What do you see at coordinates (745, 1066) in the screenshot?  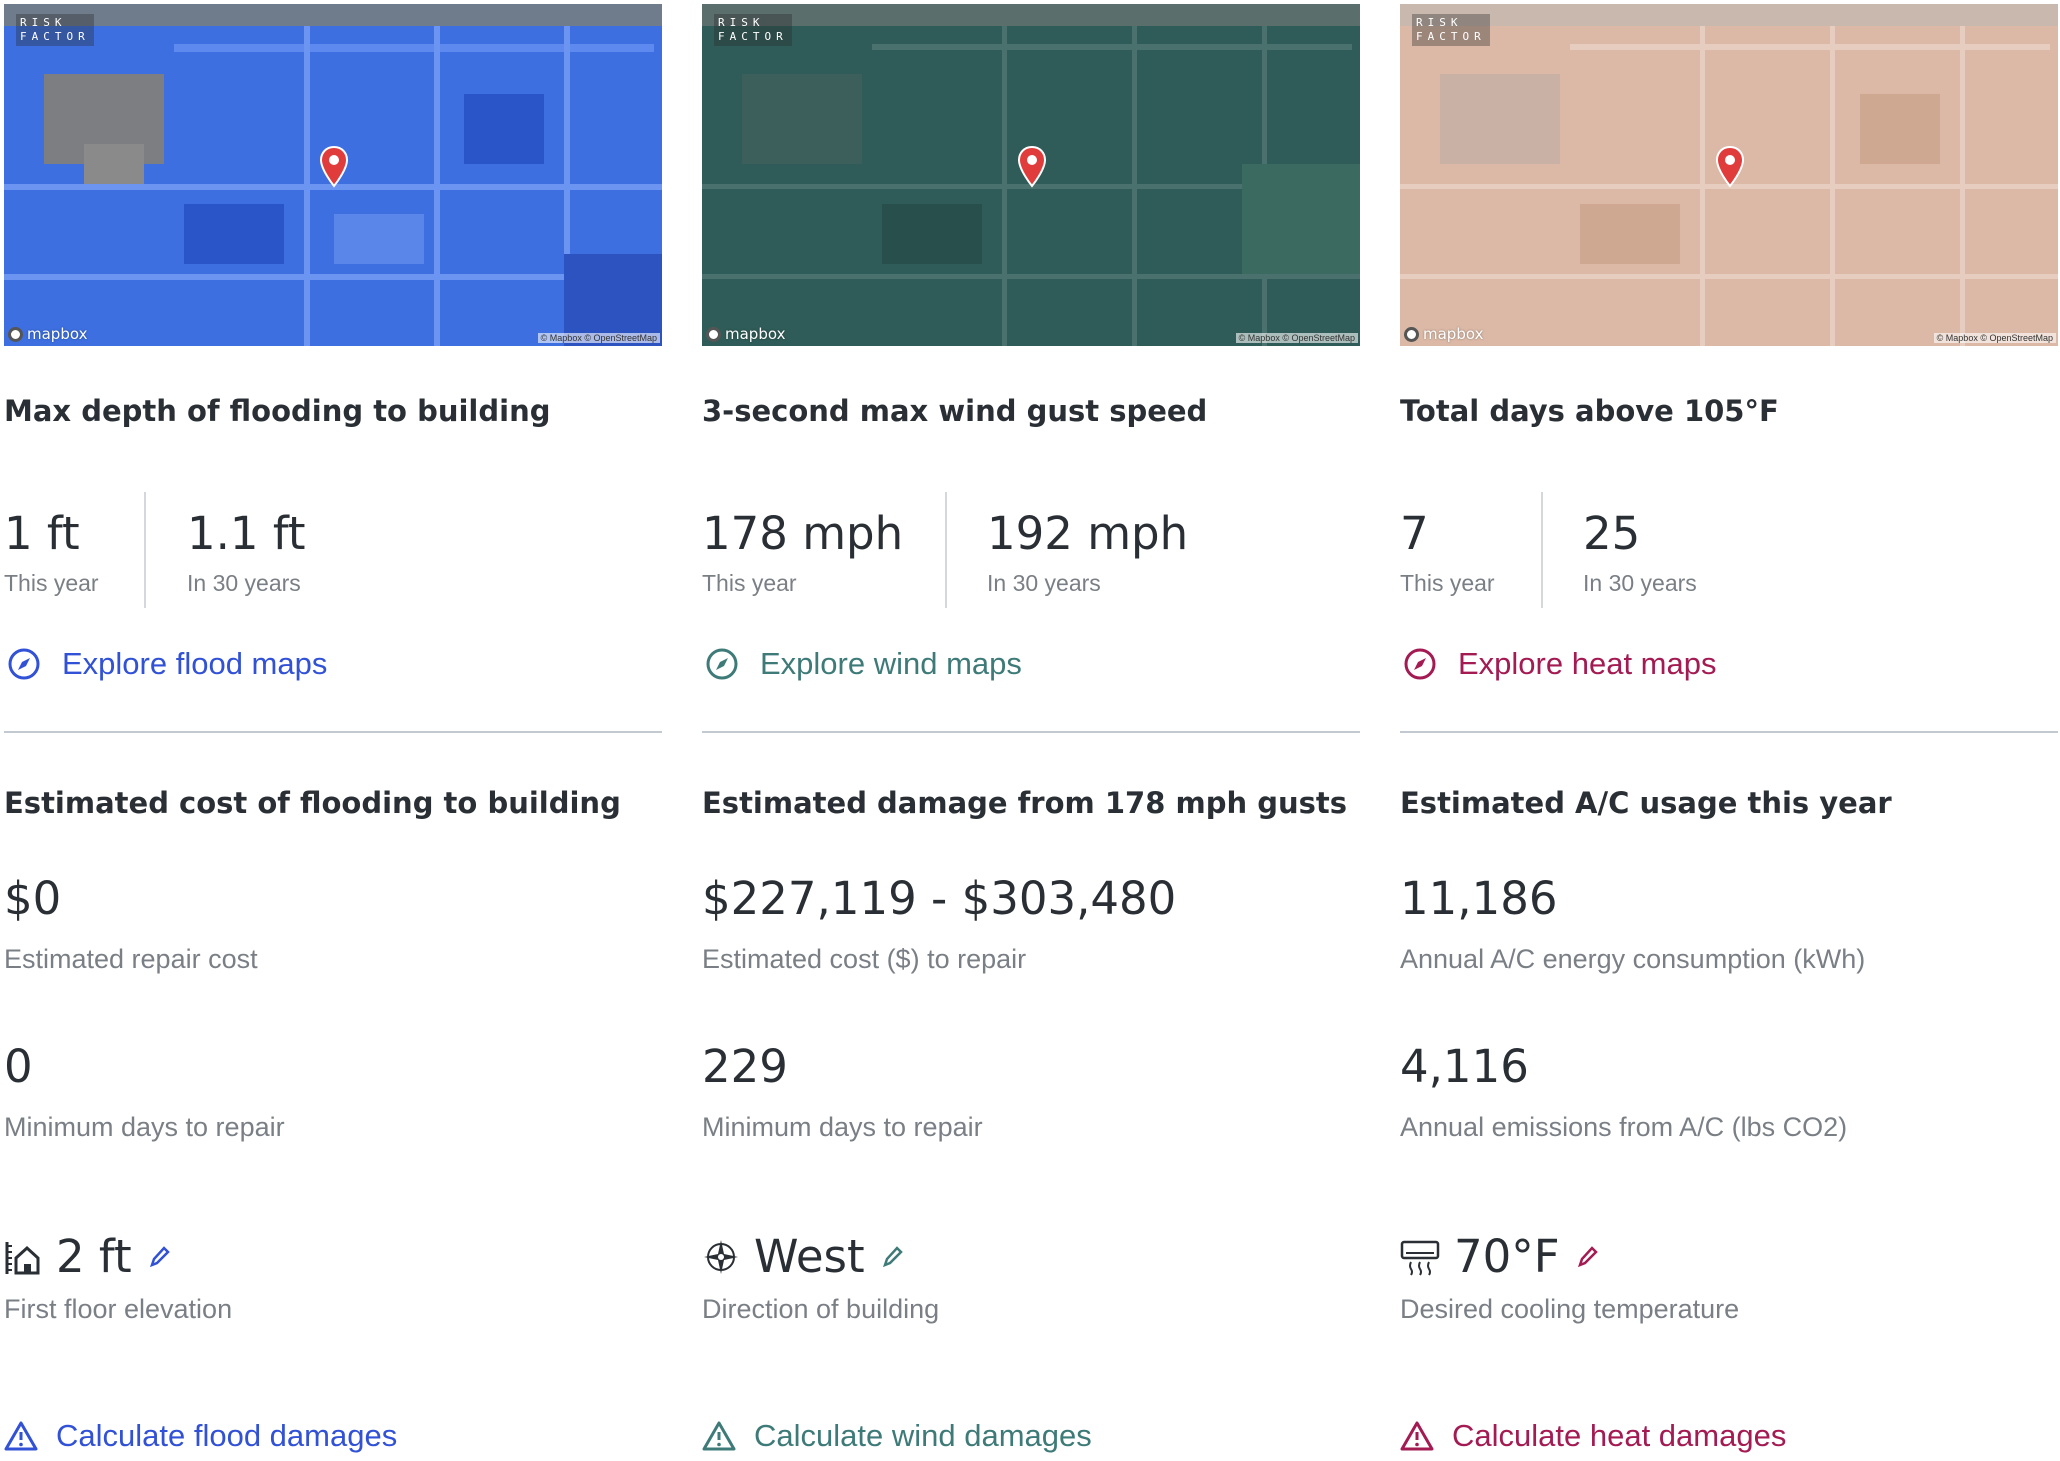 I see `repair-days-value: 229` at bounding box center [745, 1066].